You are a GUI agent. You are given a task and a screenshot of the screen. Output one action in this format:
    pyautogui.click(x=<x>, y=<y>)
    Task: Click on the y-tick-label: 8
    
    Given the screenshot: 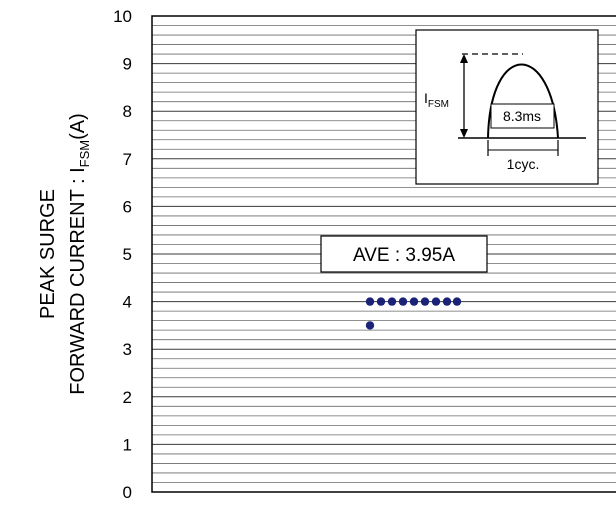 What is the action you would take?
    pyautogui.click(x=127, y=111)
    